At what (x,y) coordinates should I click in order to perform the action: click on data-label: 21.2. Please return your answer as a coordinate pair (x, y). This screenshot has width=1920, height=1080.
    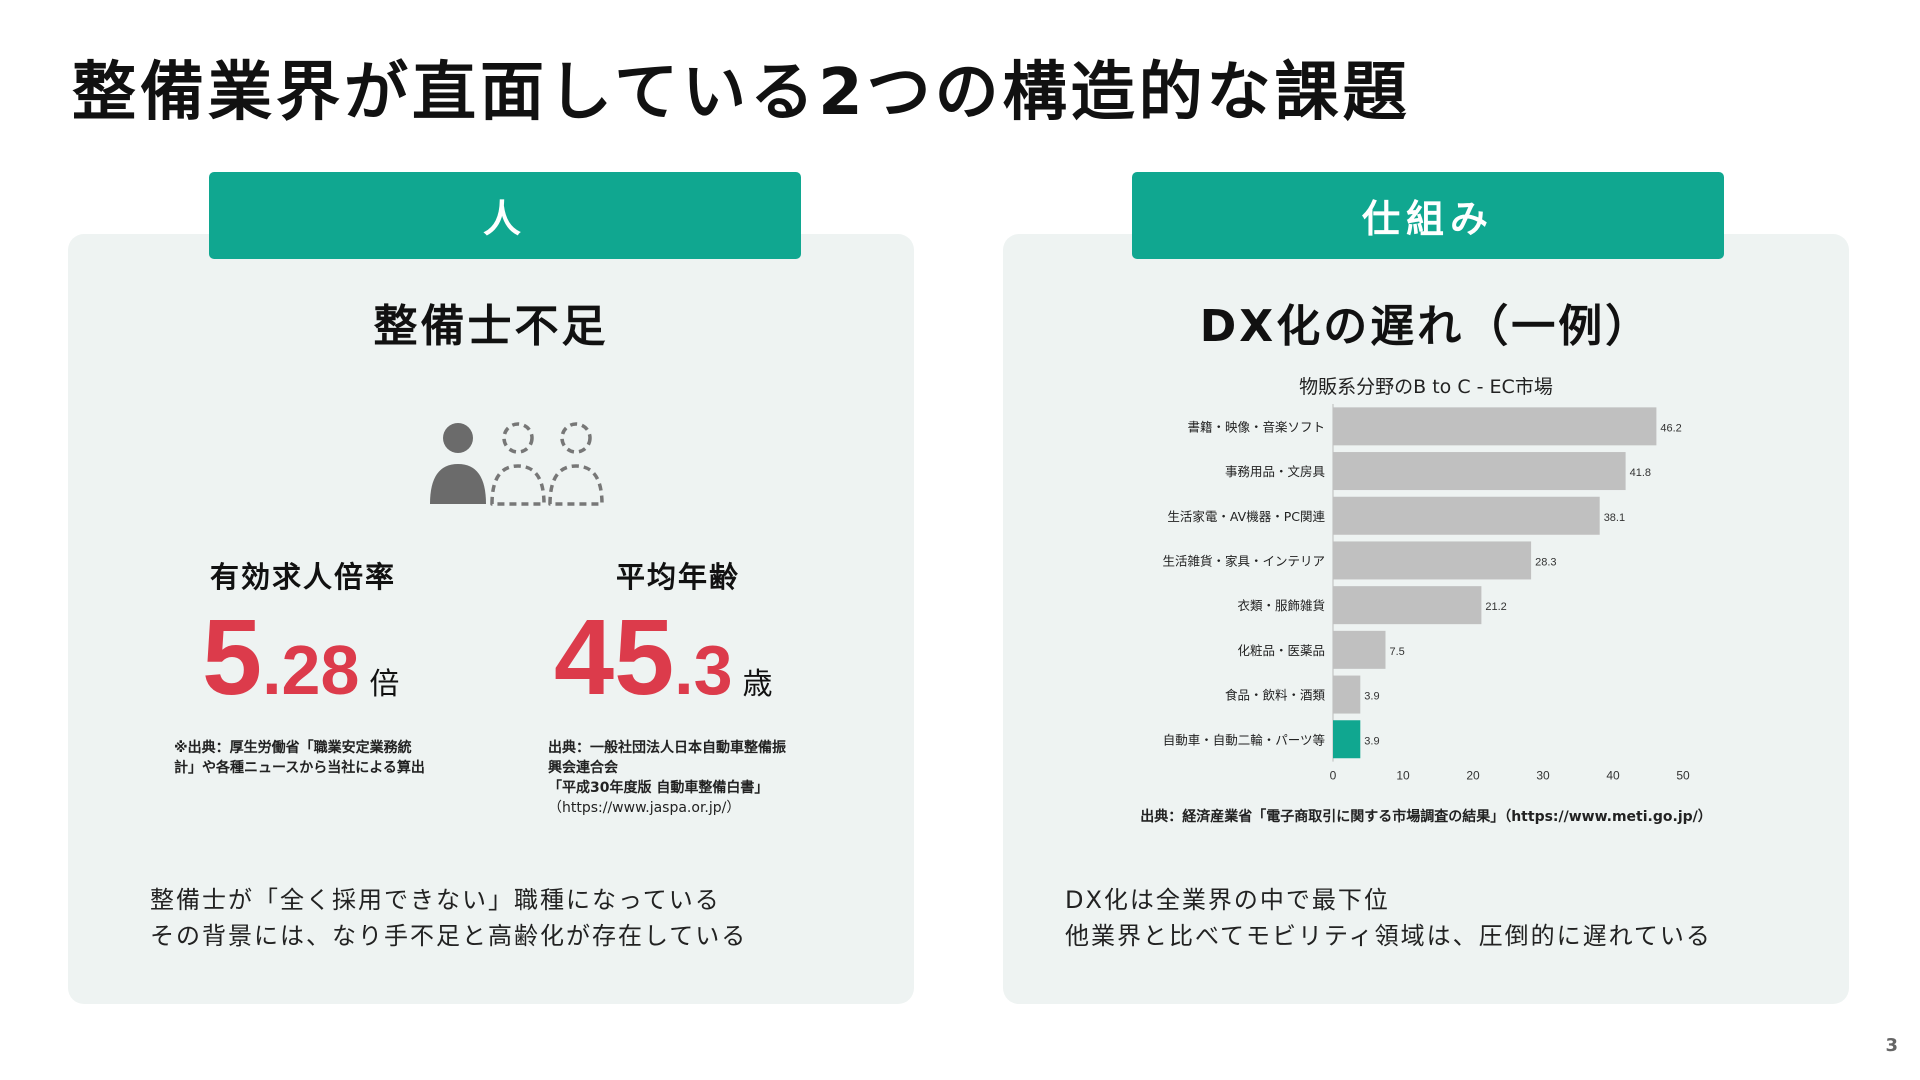
    Looking at the image, I should click on (1495, 607).